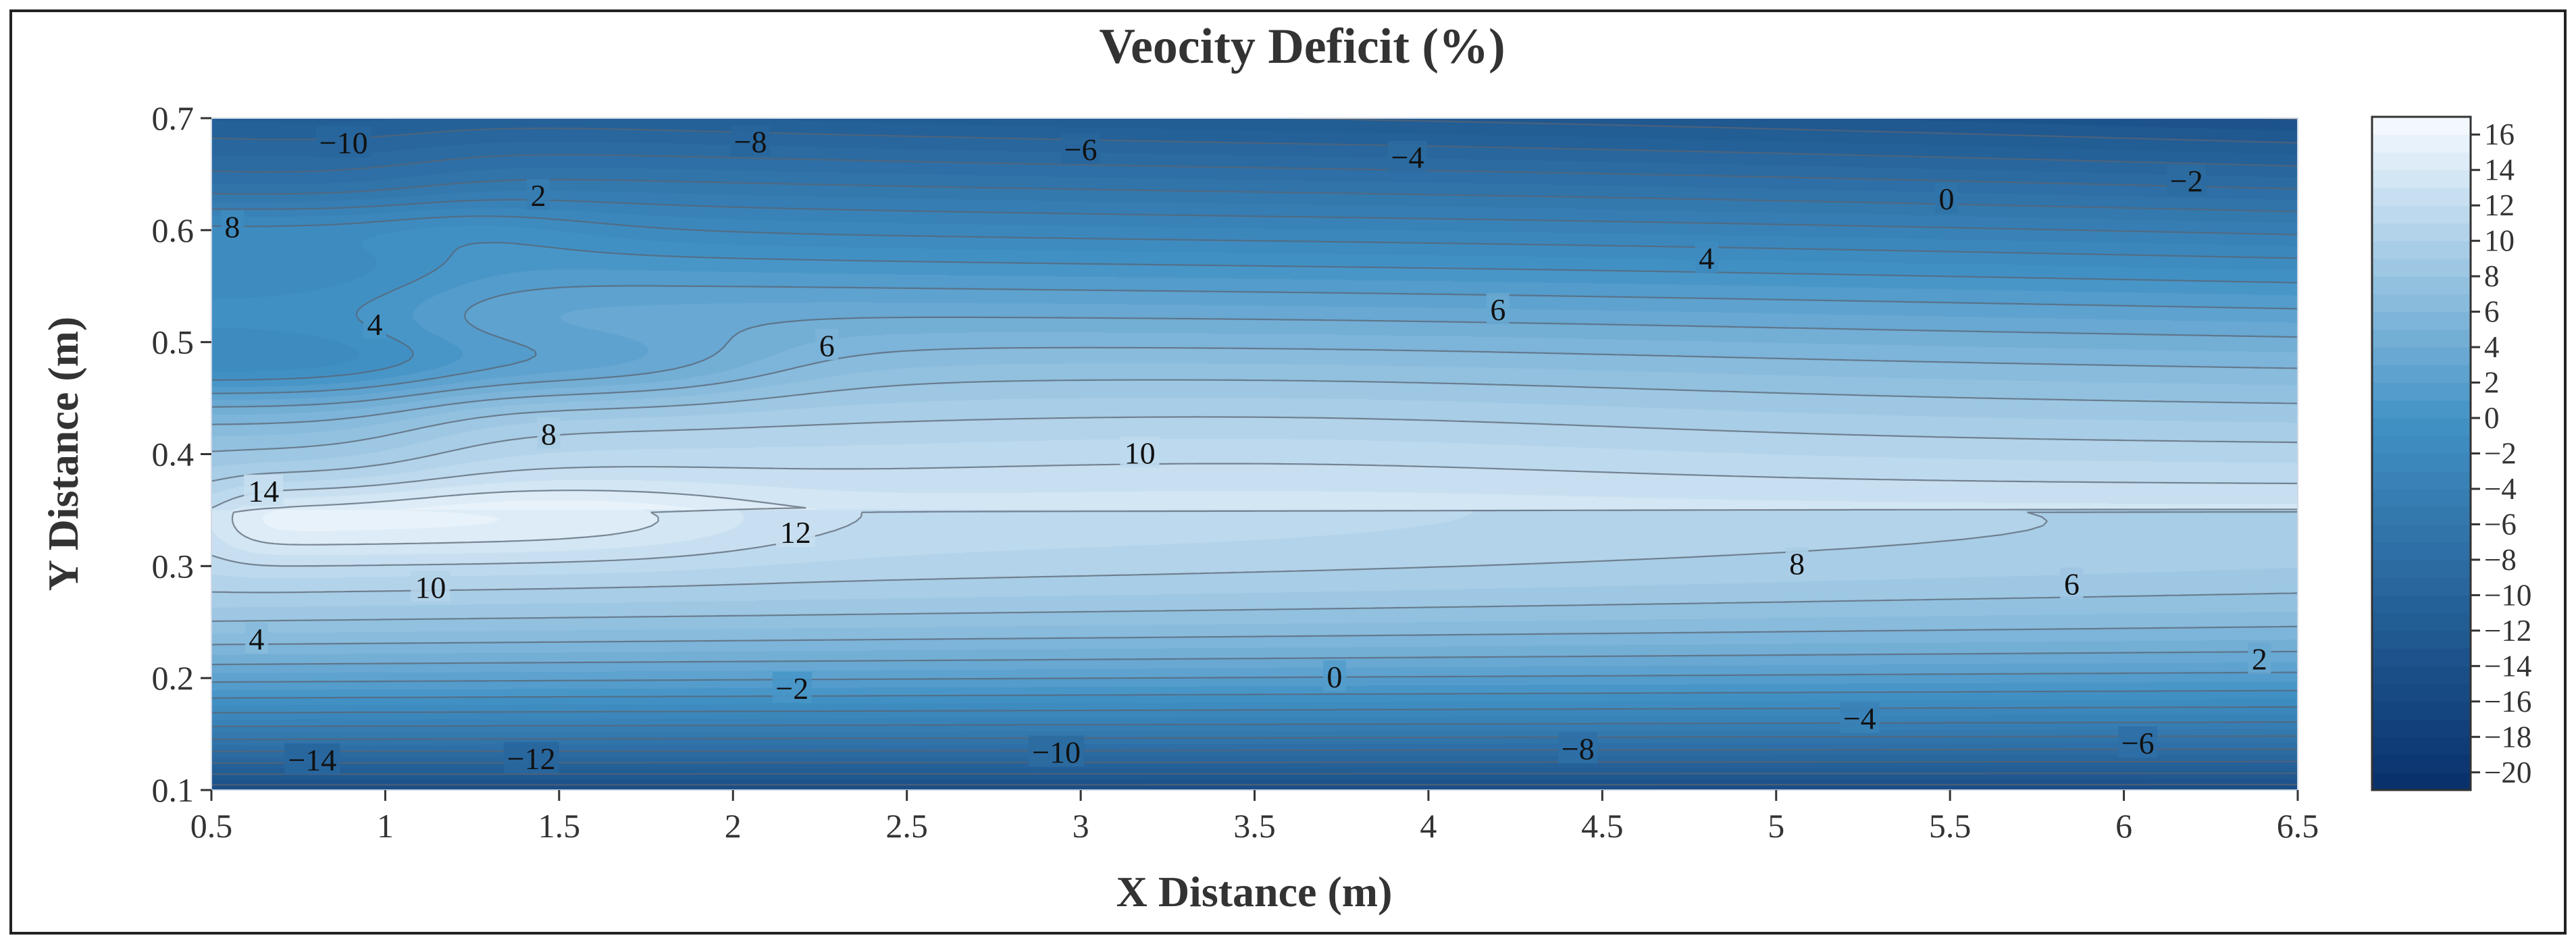 This screenshot has width=2576, height=944. Describe the element at coordinates (1081, 826) in the screenshot. I see `x-tick-label: 3` at that location.